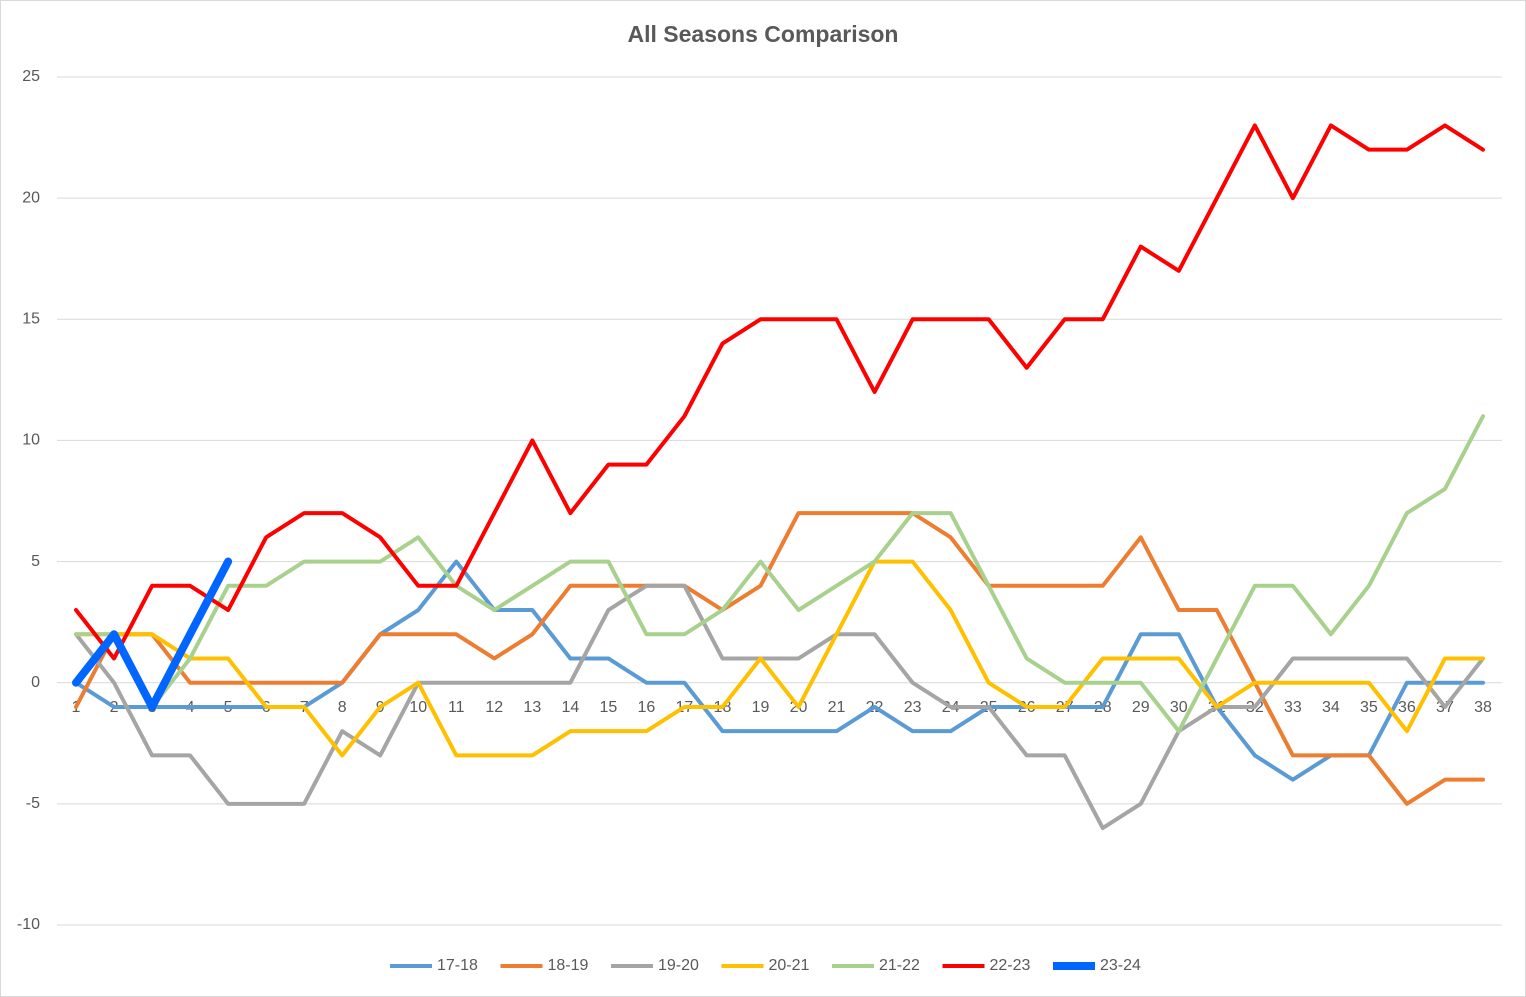  I want to click on legend-label: 20-21, so click(789, 965).